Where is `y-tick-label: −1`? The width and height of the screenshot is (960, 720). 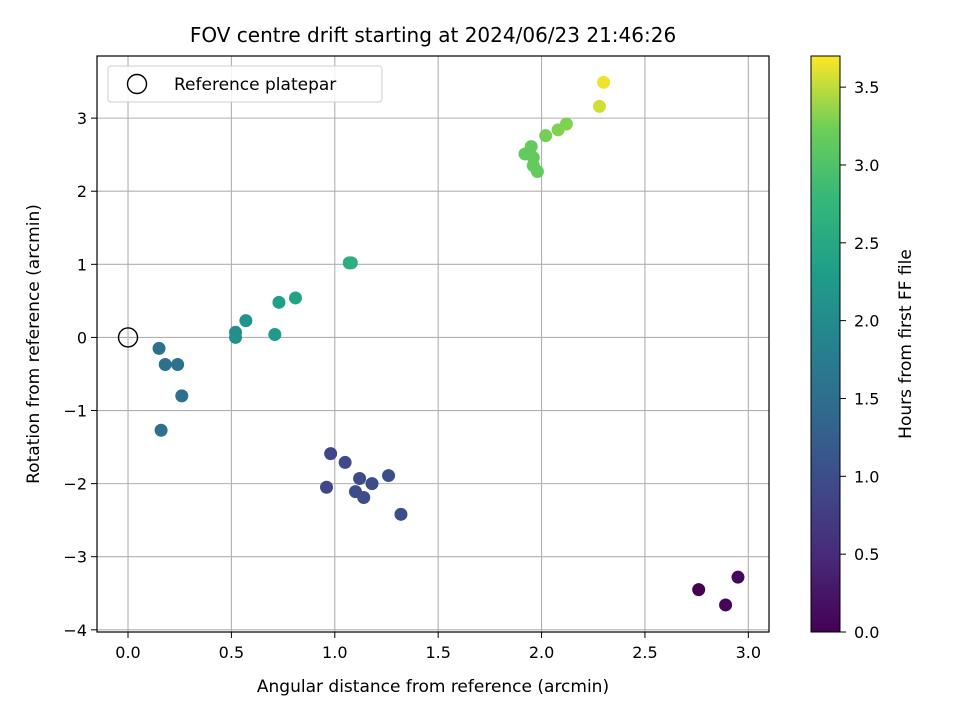
y-tick-label: −1 is located at coordinates (75, 411).